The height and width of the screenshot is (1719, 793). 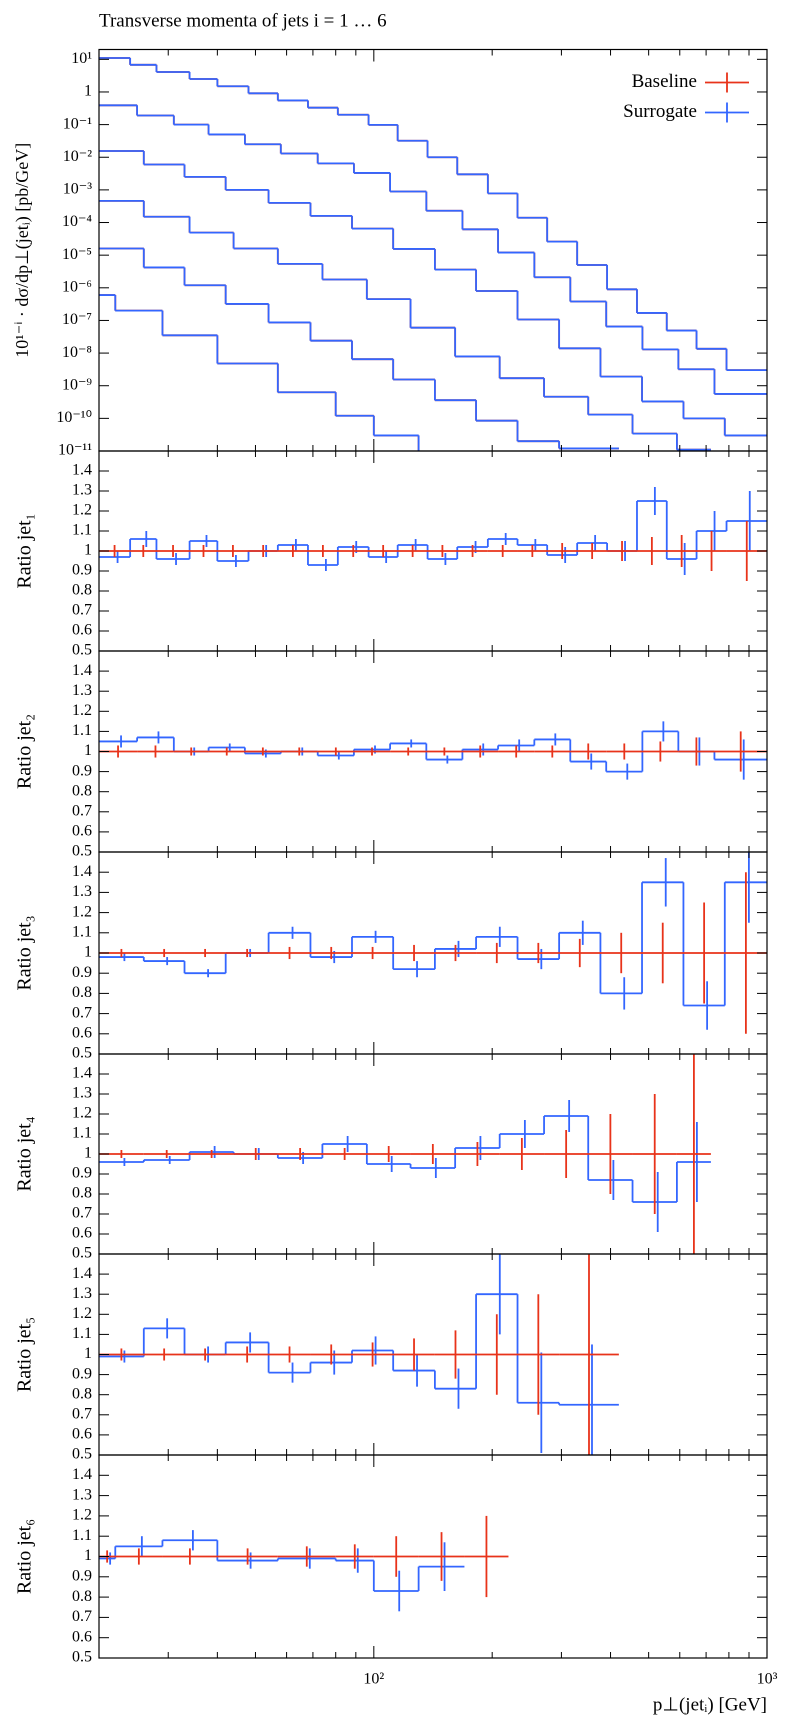 What do you see at coordinates (77, 254) in the screenshot?
I see `y-tick-label: 10⁻⁵` at bounding box center [77, 254].